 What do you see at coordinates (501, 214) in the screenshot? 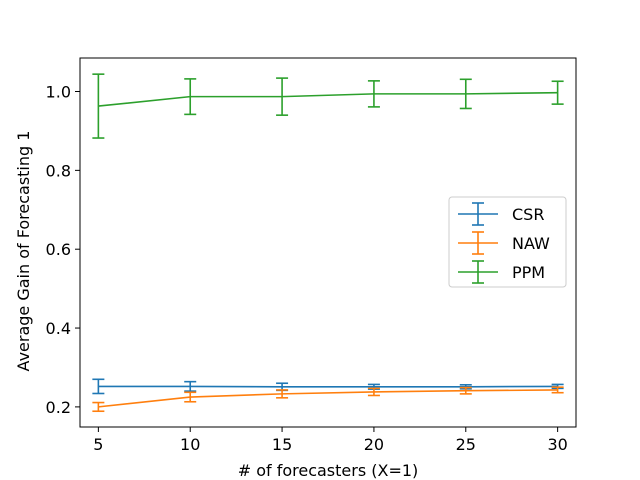
I see `legend-entry-csr: CSR` at bounding box center [501, 214].